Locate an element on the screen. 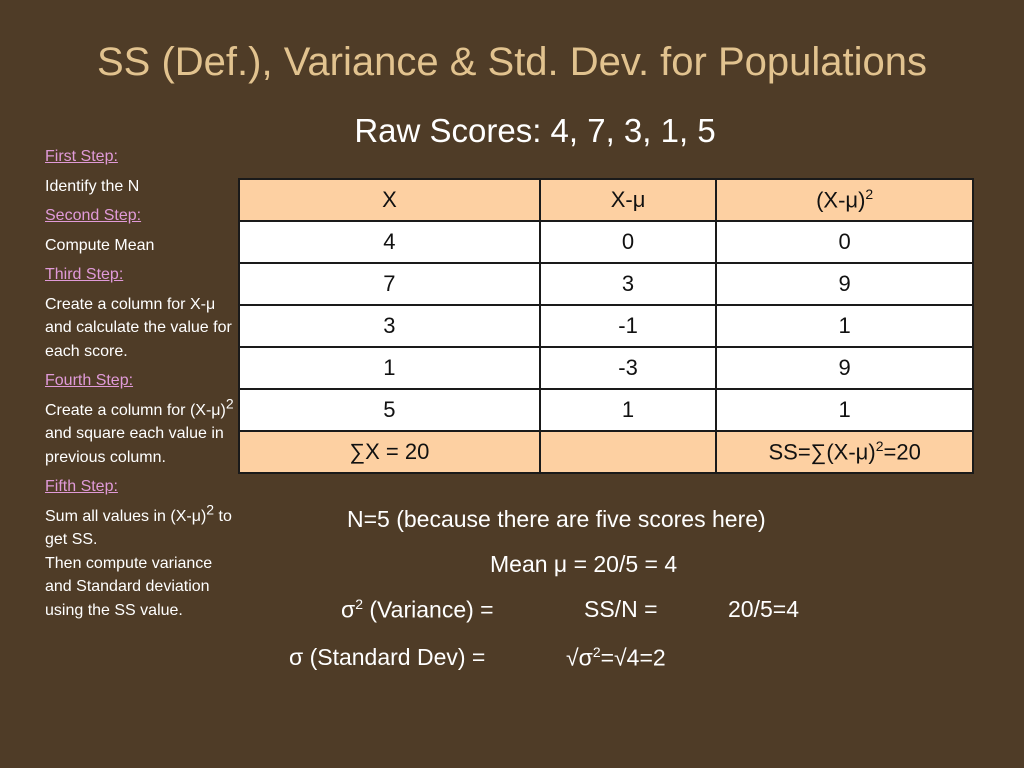 This screenshot has height=768, width=1024. variance-label: σ2 (Variance) = is located at coordinates (417, 610).